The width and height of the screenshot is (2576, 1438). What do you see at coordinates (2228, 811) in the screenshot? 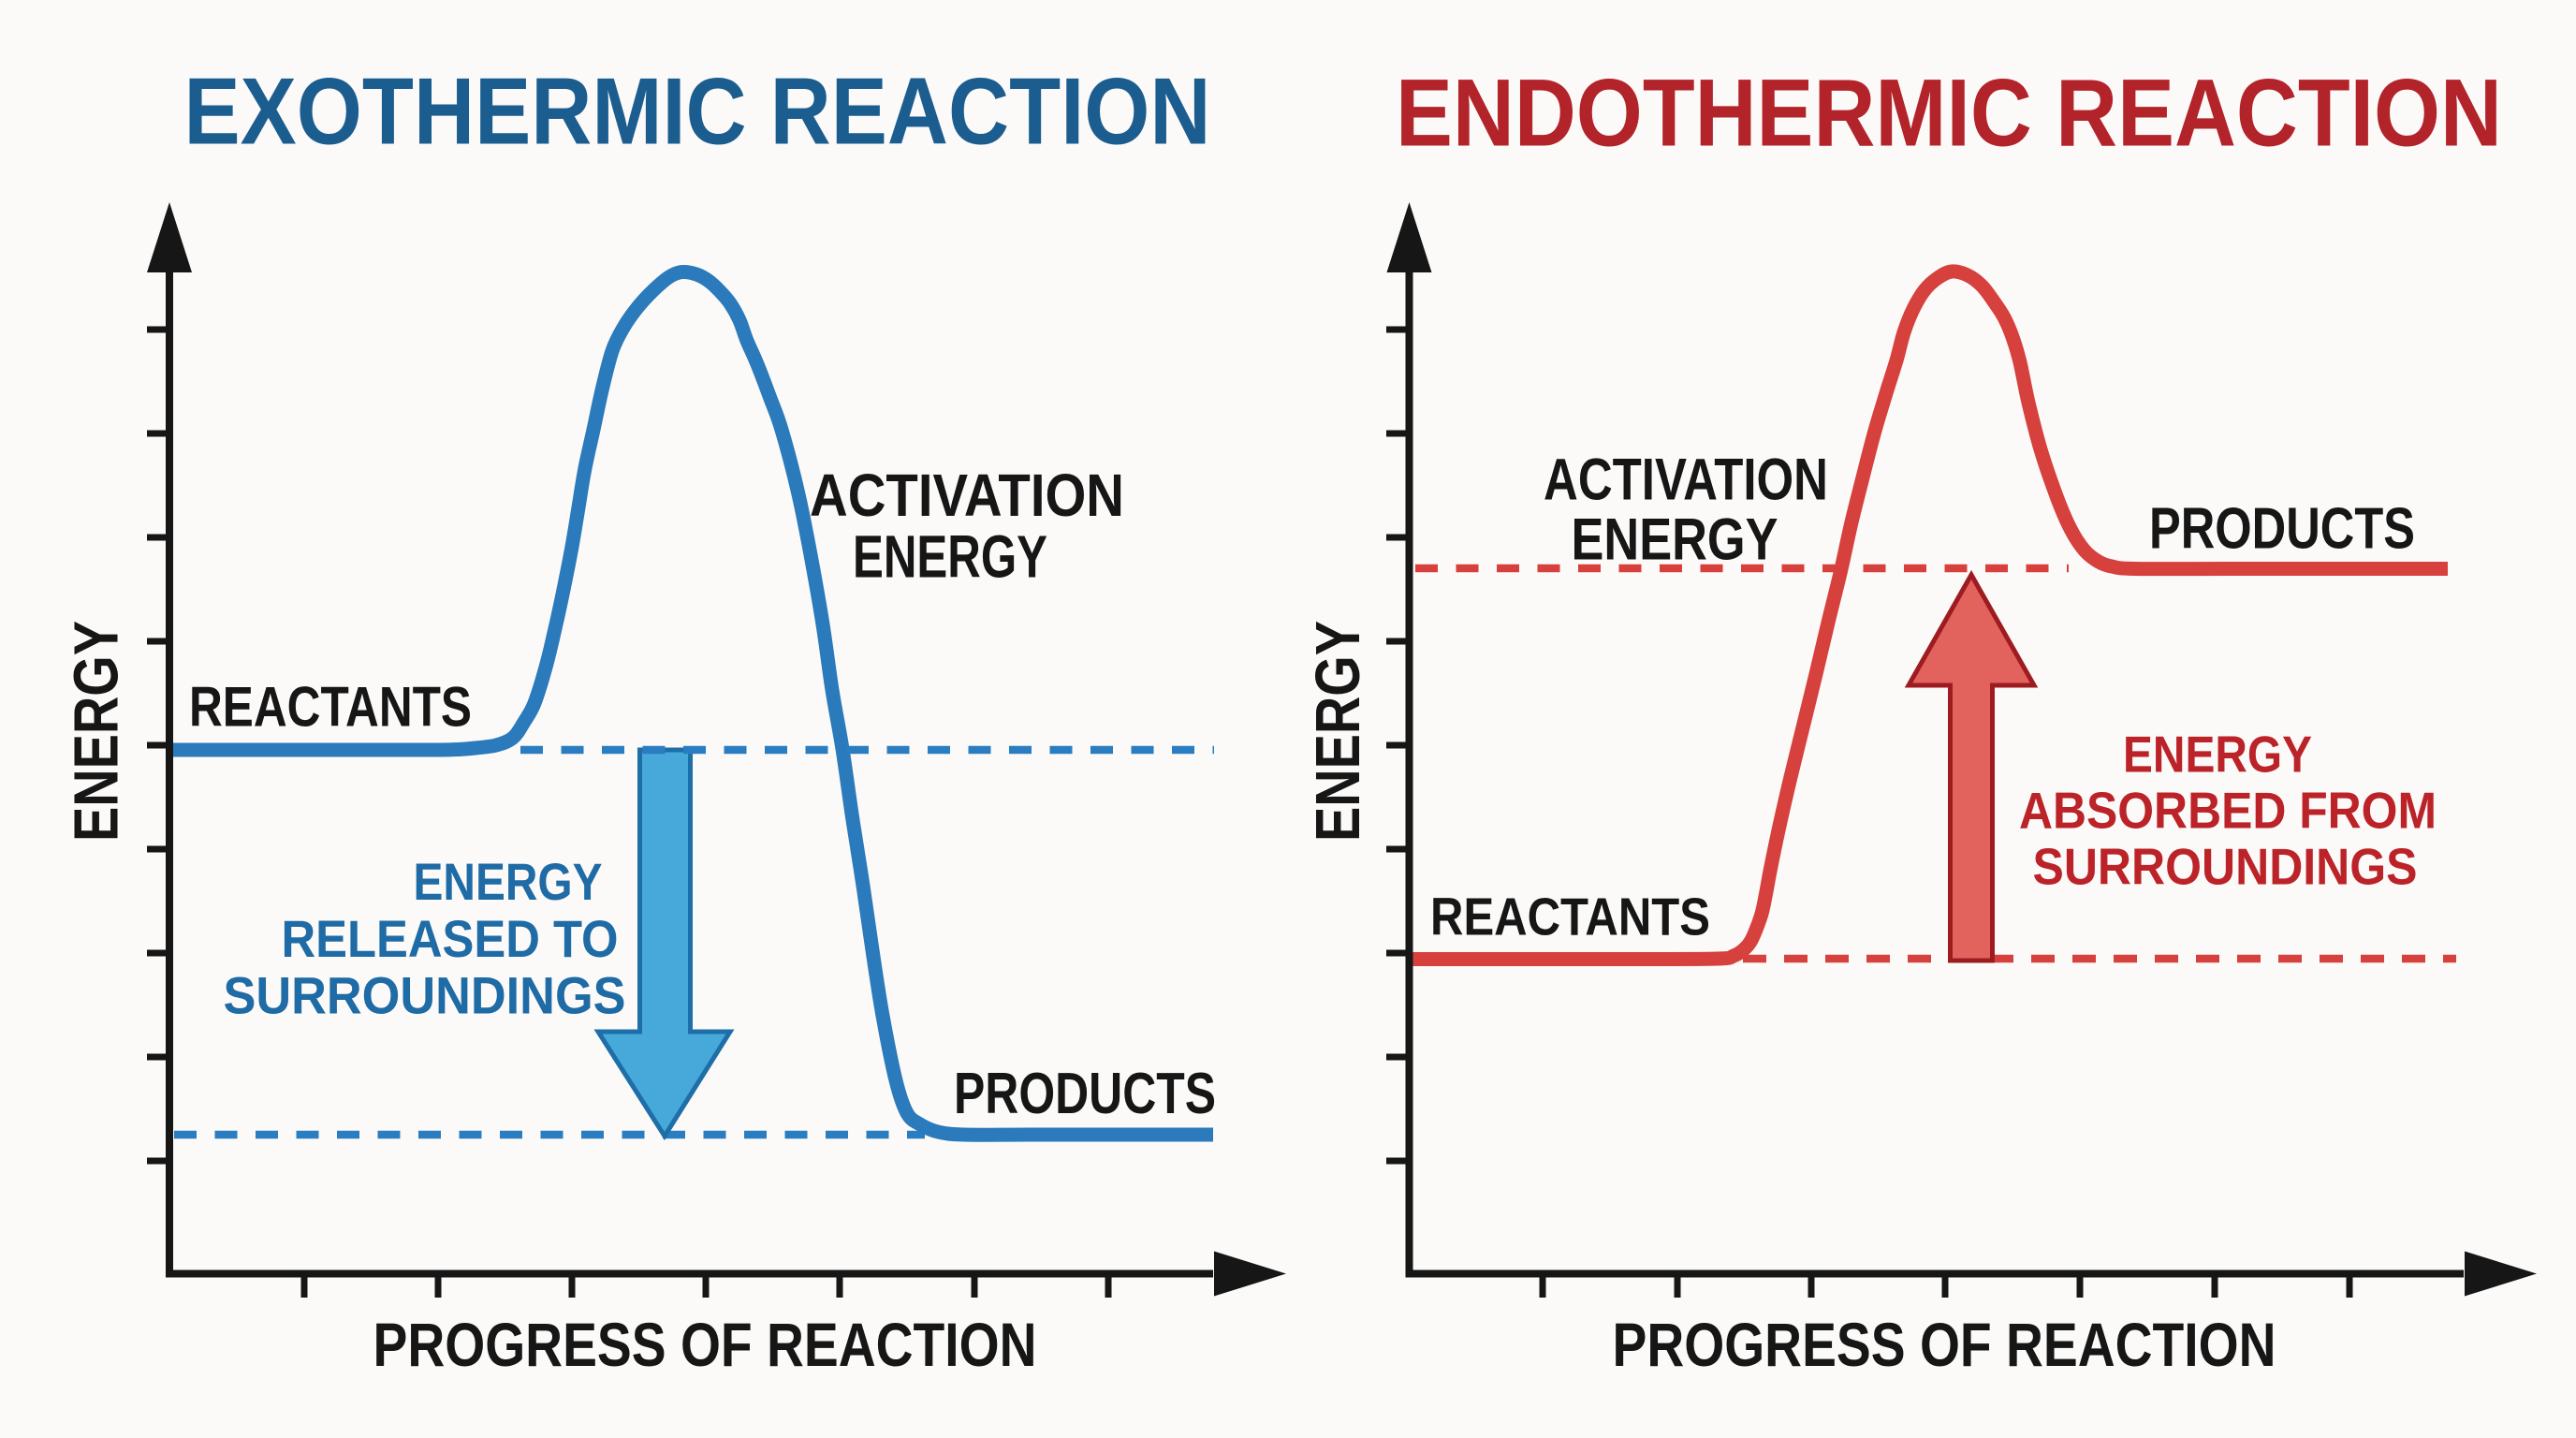
I see `svg-text: ABSORBED FROM` at bounding box center [2228, 811].